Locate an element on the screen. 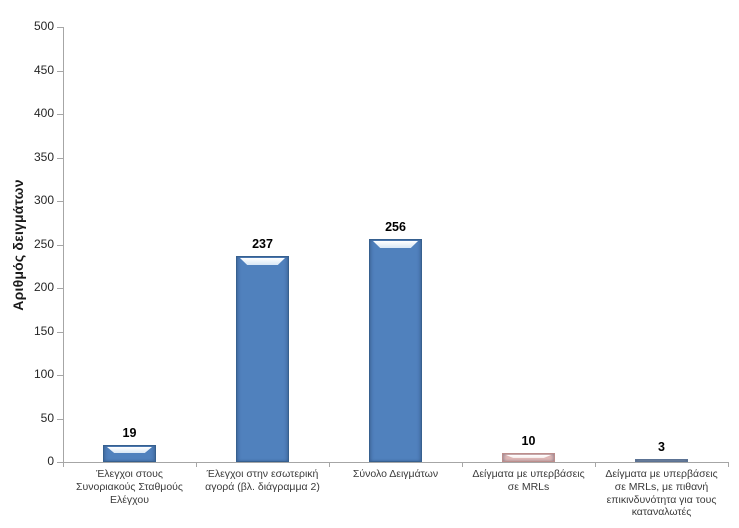 Image resolution: width=739 pixels, height=528 pixels. y-tick-label: 450 is located at coordinates (43, 70).